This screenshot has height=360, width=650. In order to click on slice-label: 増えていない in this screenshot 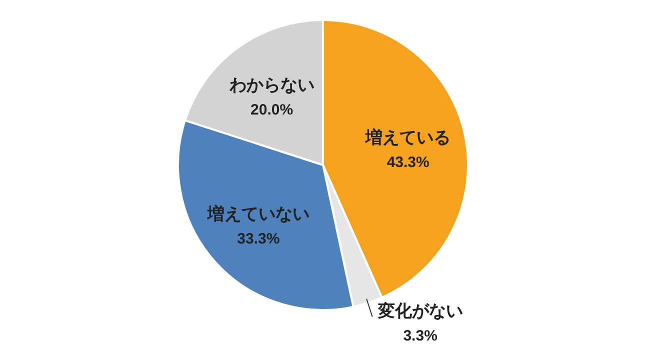, I will do `click(258, 213)`.